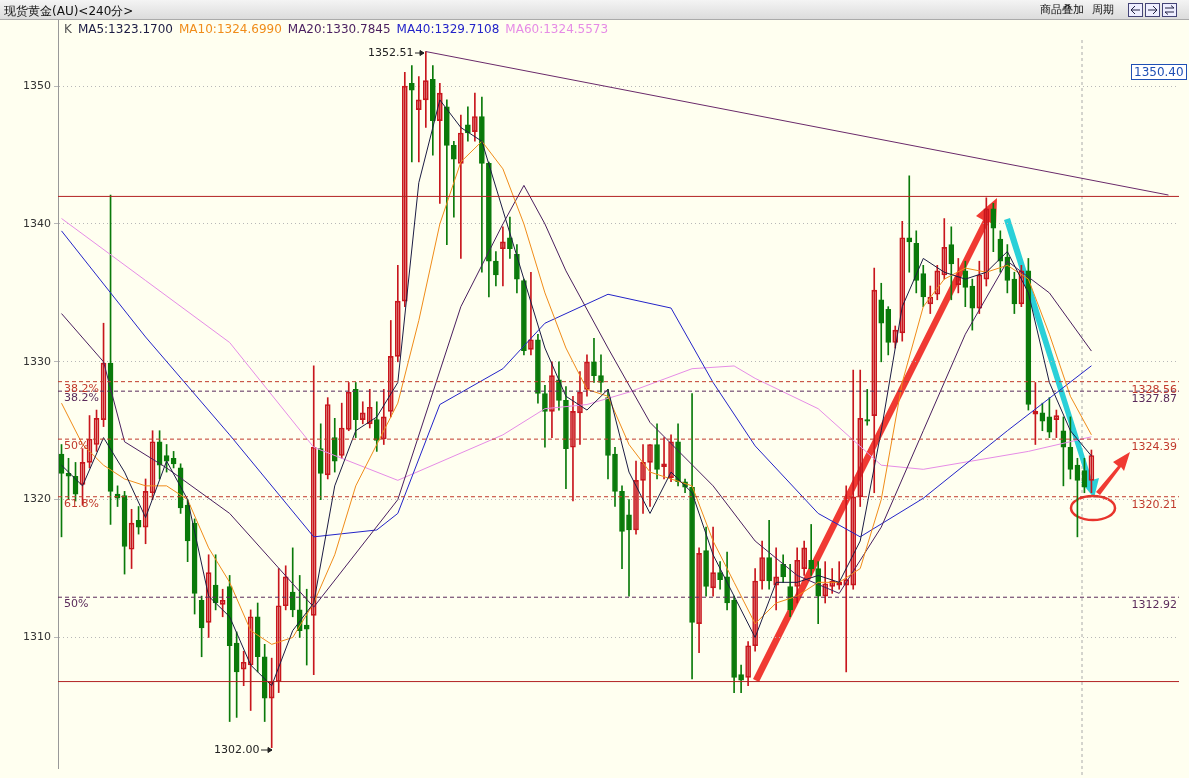  Describe the element at coordinates (68, 29) in the screenshot. I see `legend-title: K` at that location.